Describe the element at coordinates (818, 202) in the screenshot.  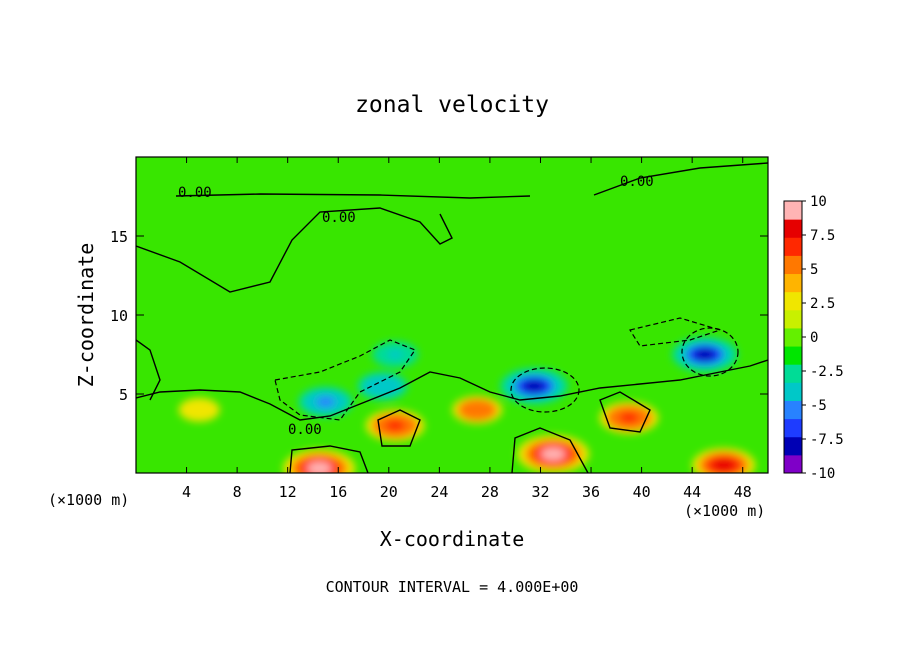
I see `colorbar-tick-label: 10` at that location.